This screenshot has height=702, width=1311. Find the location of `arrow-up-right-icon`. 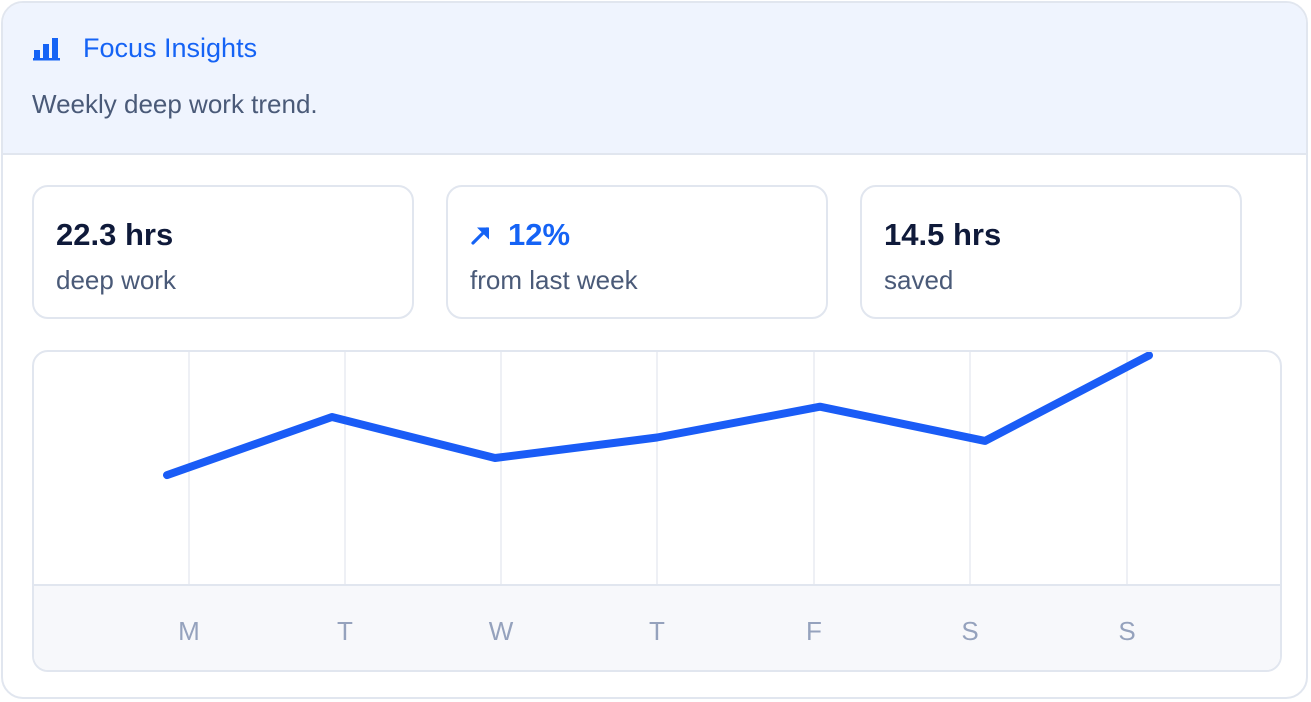

arrow-up-right-icon is located at coordinates (480, 236).